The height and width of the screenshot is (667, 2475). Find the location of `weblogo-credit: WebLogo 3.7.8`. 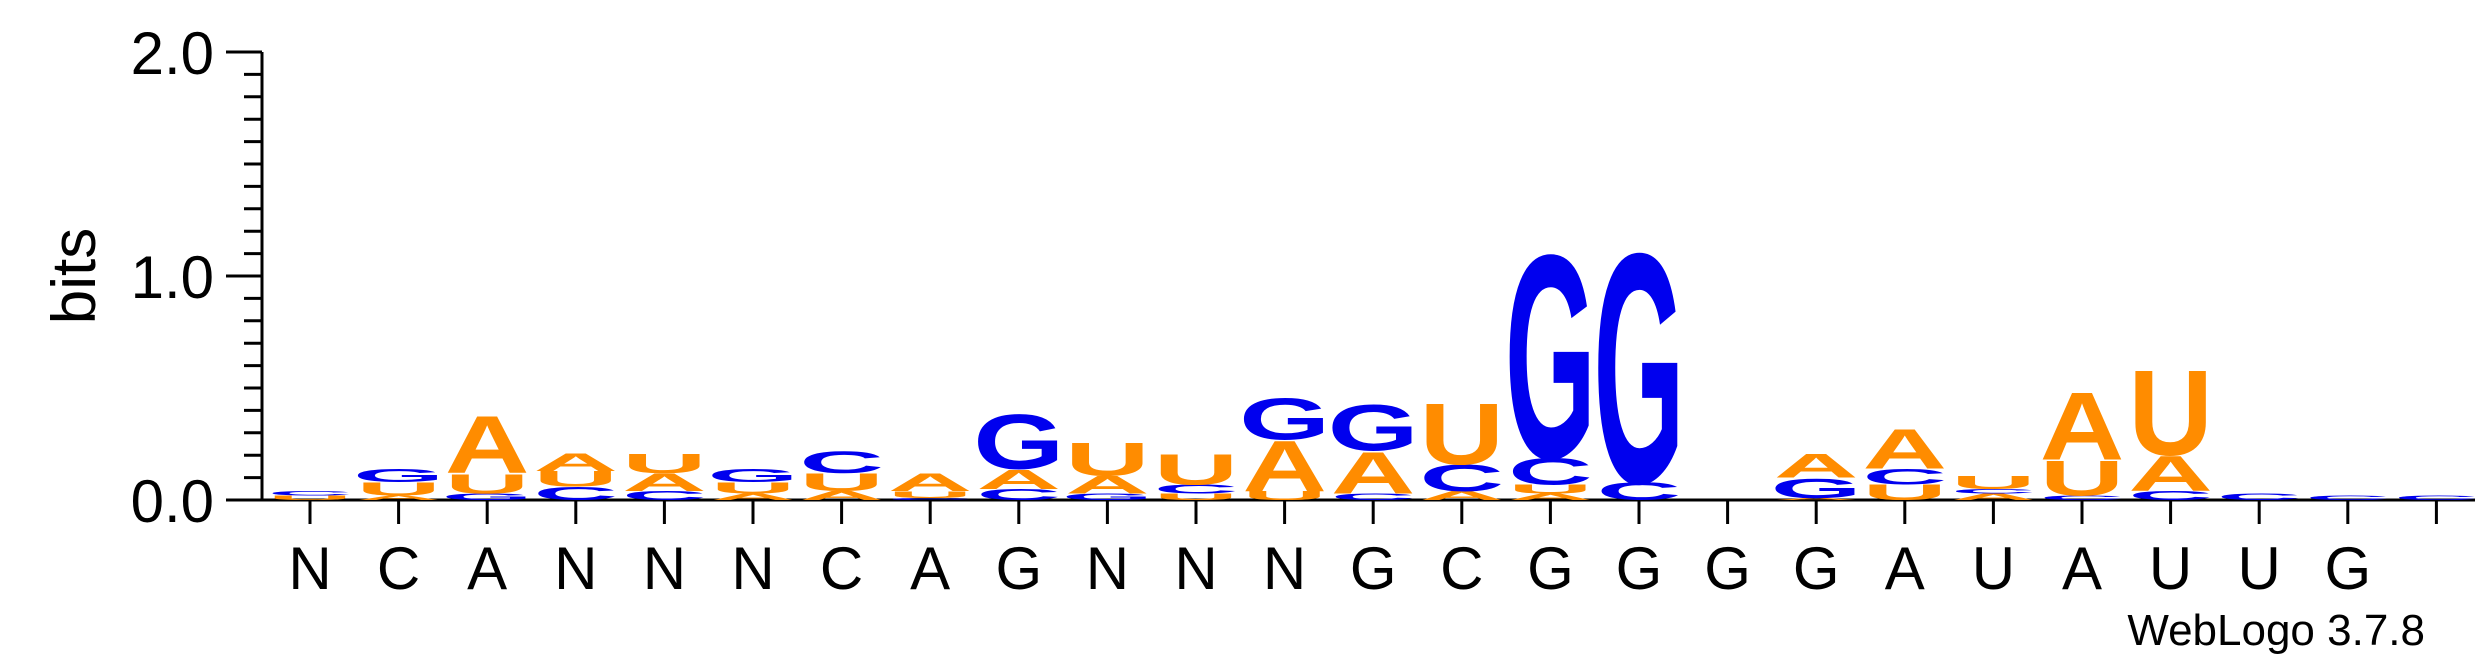

weblogo-credit: WebLogo 3.7.8 is located at coordinates (2276, 630).